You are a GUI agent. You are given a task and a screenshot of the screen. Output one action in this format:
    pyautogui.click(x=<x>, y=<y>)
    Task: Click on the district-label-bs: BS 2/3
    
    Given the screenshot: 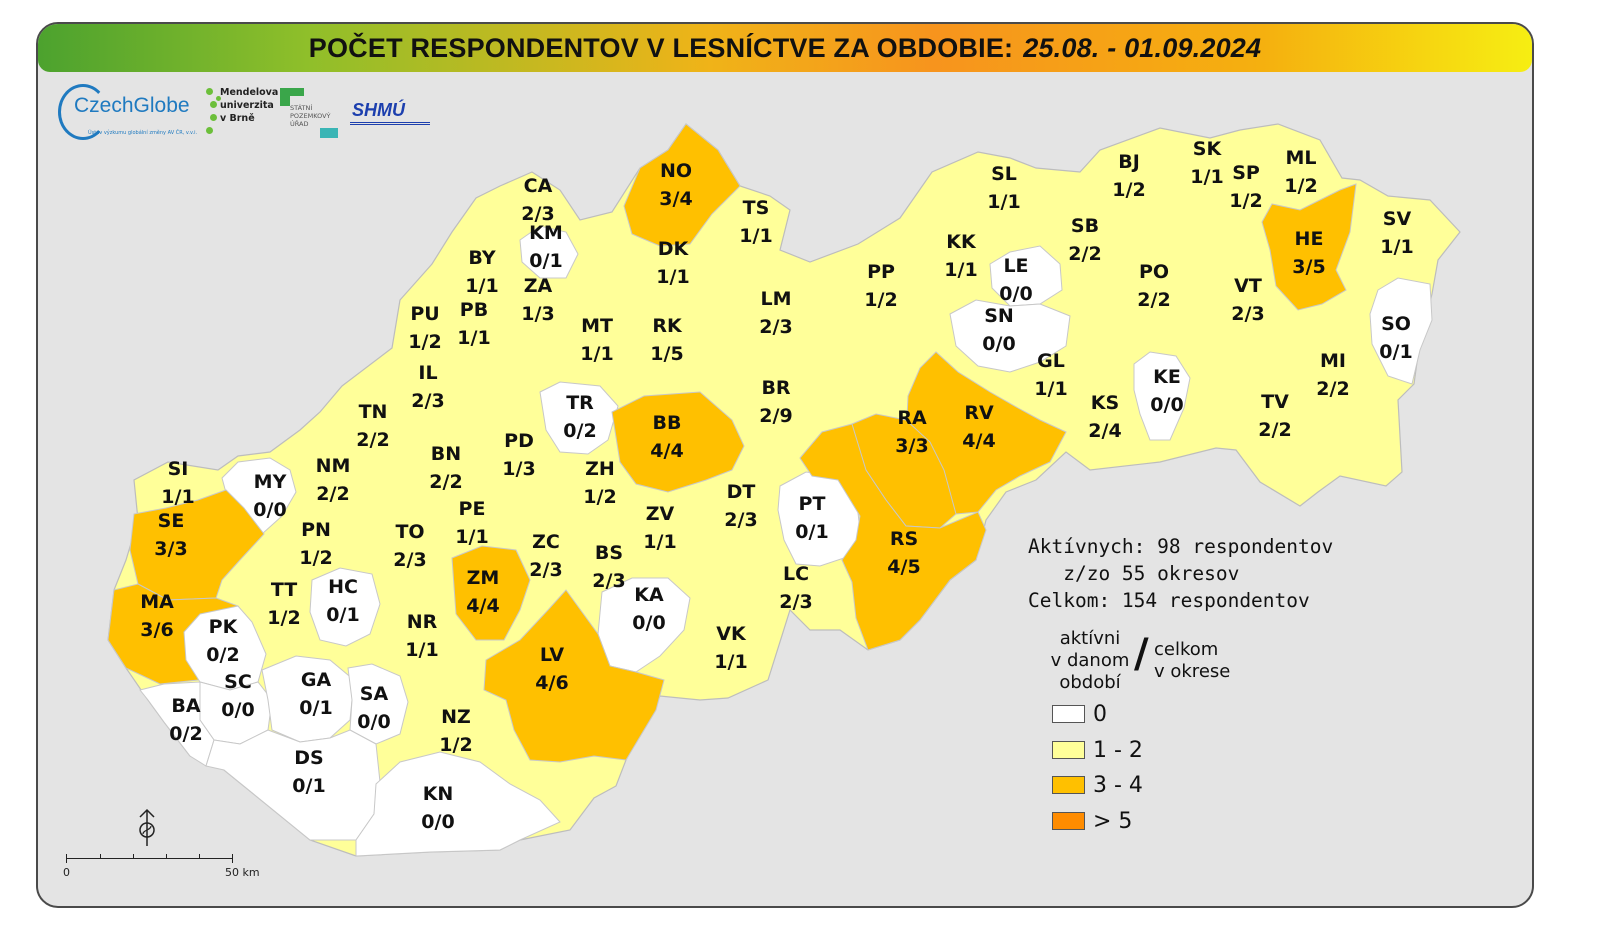 What is the action you would take?
    pyautogui.click(x=608, y=567)
    